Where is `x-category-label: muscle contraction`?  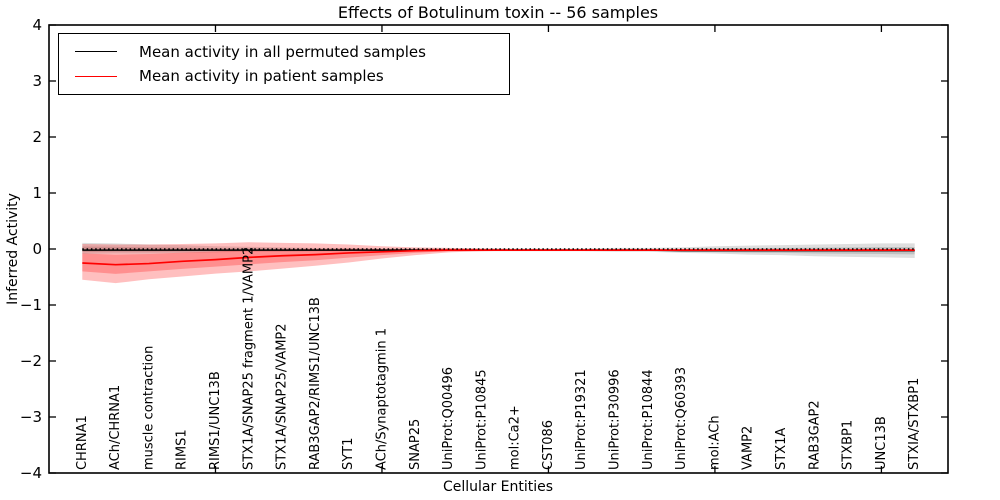 x-category-label: muscle contraction is located at coordinates (148, 408).